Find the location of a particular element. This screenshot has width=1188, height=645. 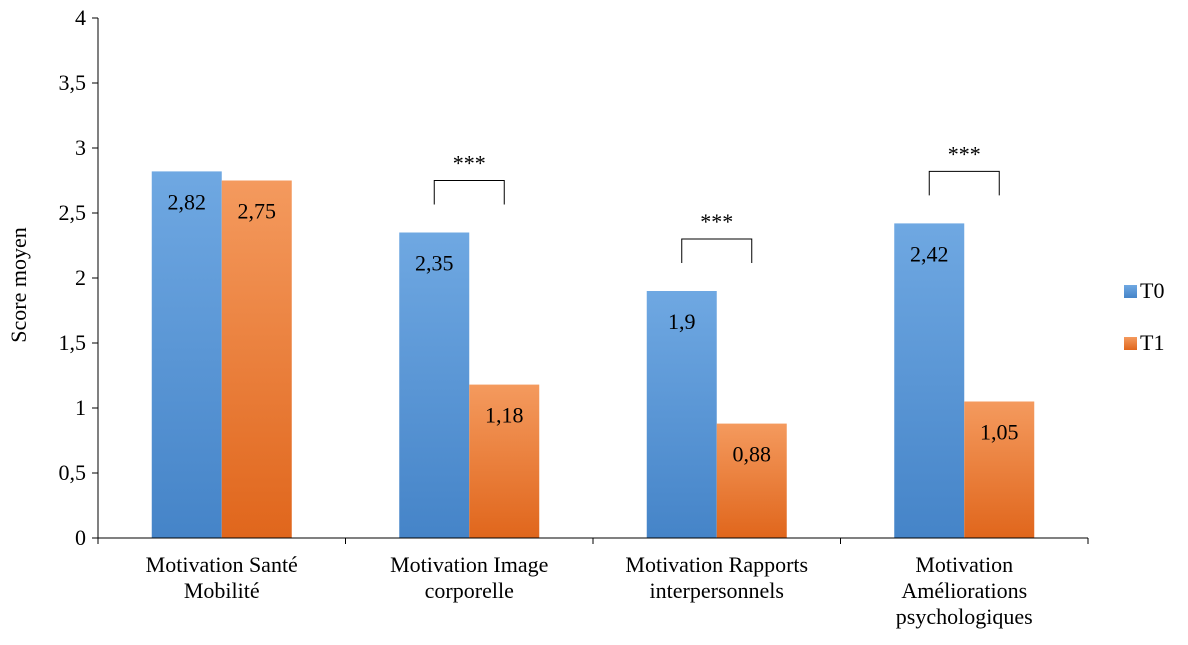

category-label-line: Motivation Image is located at coordinates (469, 564).